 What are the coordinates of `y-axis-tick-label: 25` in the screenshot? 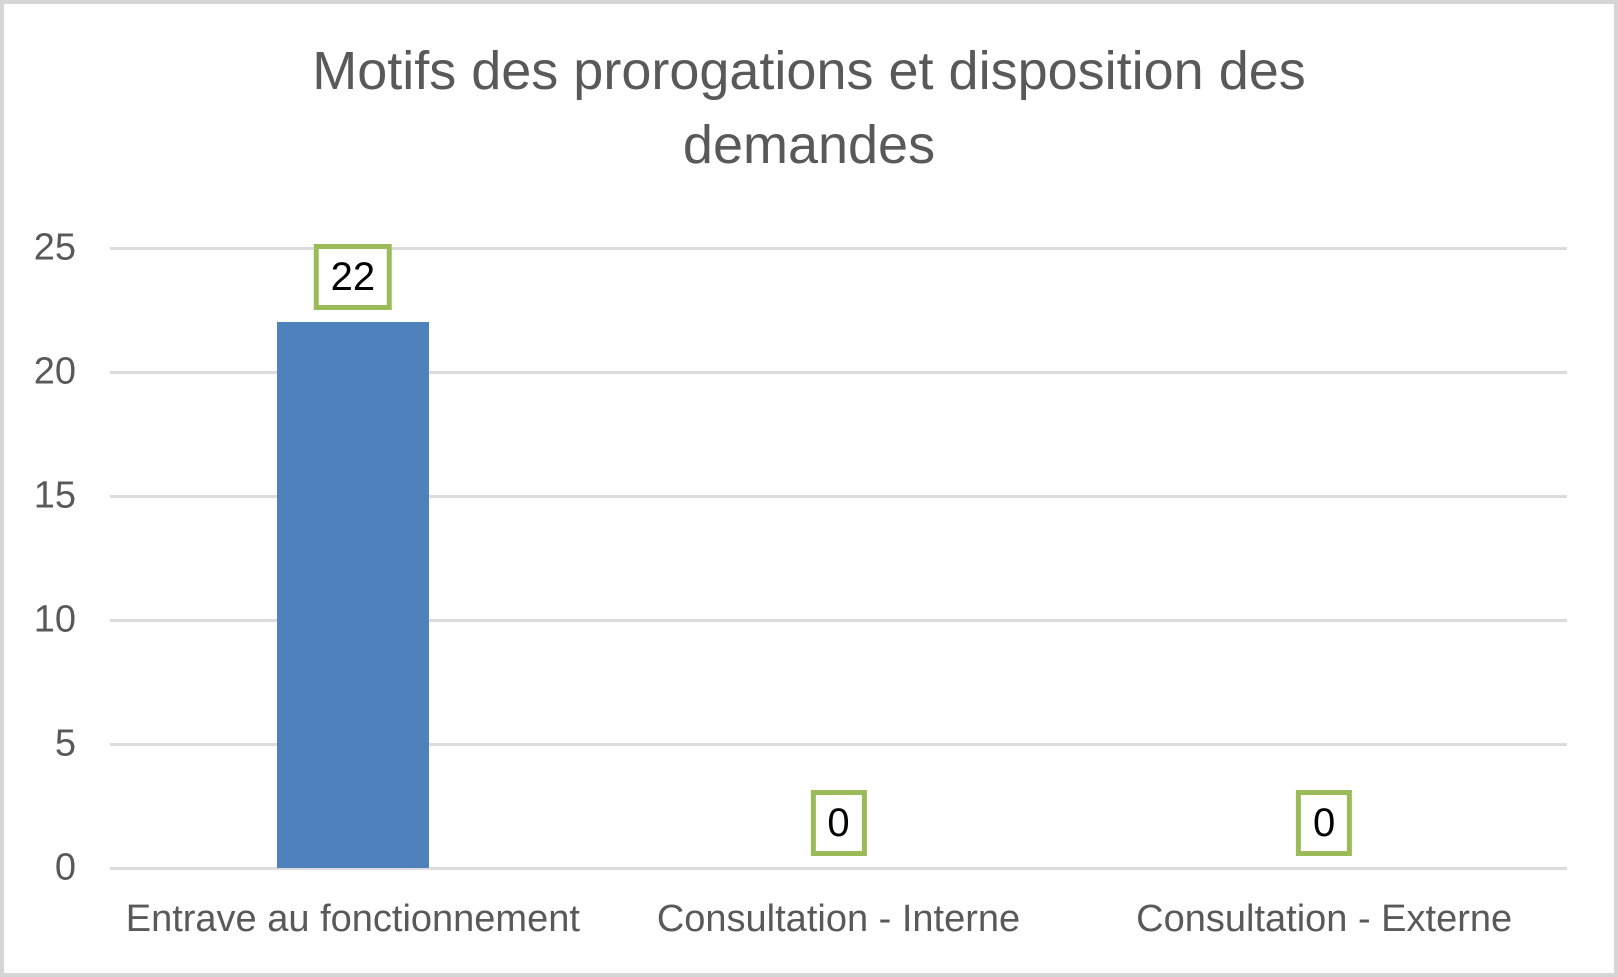 It's located at (54, 247).